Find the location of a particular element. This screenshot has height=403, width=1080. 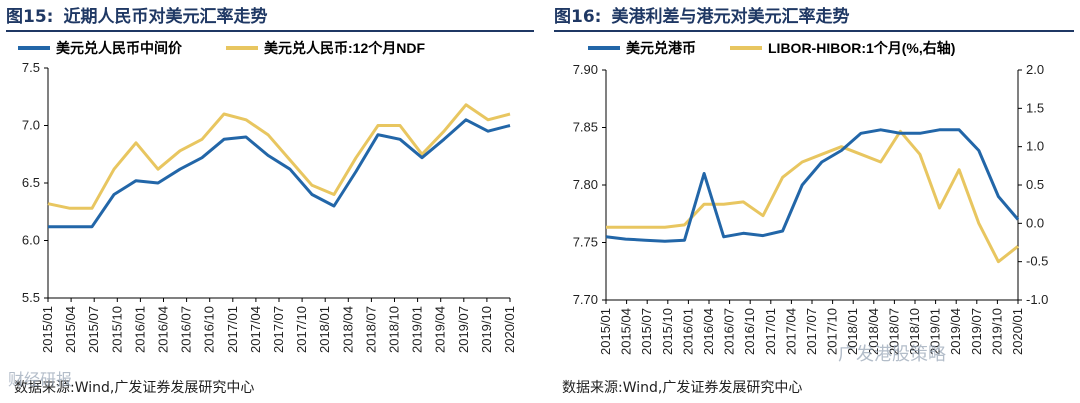

left-y-tick-label: 7.90 is located at coordinates (585, 69).